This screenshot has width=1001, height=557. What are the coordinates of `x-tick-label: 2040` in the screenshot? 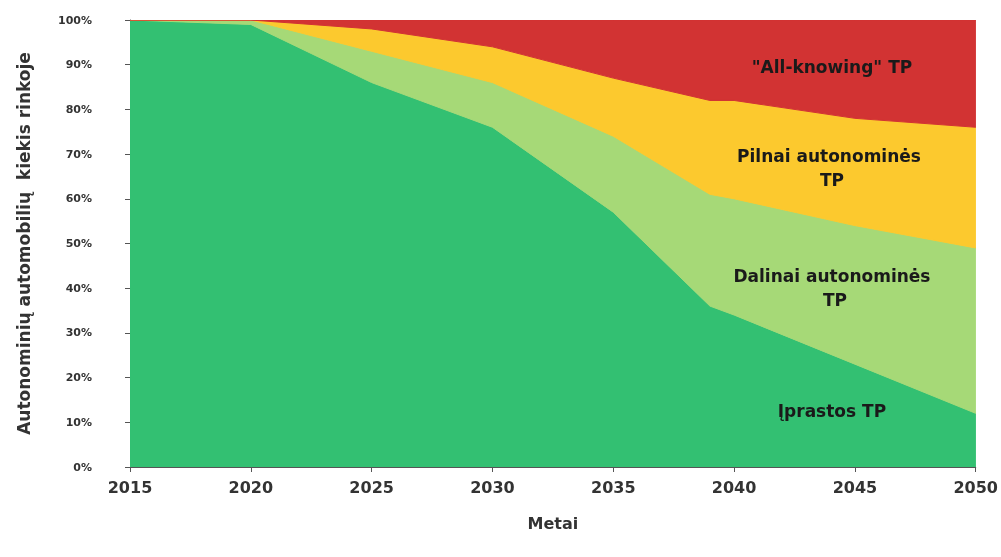 It's located at (734, 487).